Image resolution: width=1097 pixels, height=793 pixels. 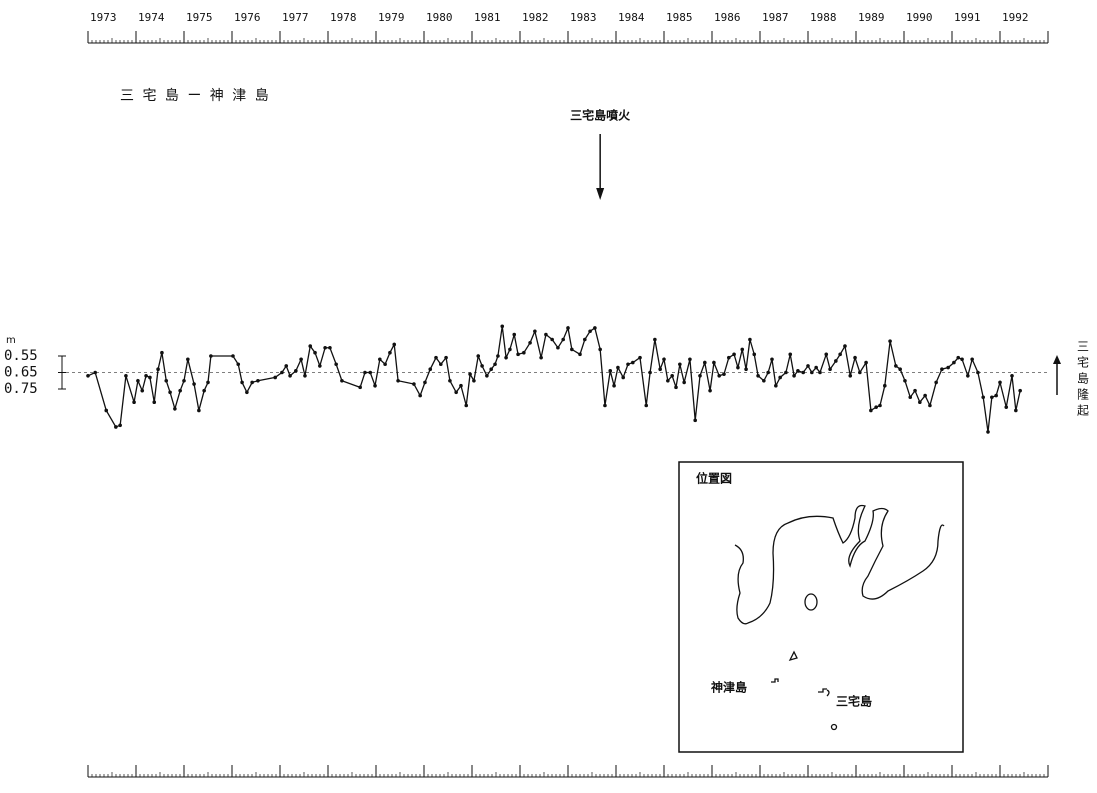 I want to click on x-tick-label: 1990, so click(x=919, y=17).